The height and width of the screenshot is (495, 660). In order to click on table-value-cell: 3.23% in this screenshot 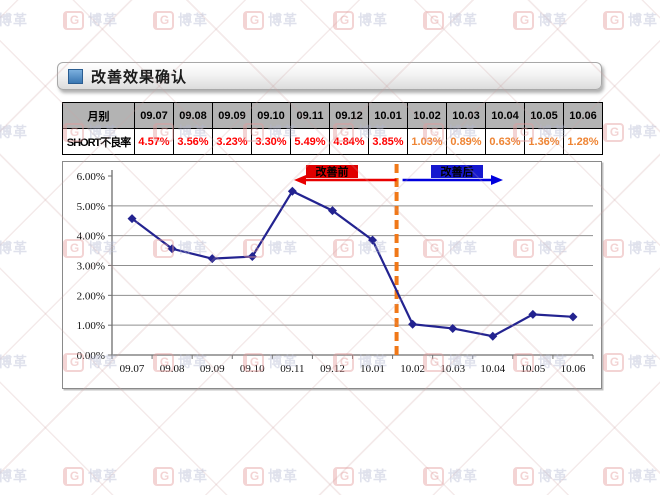, I will do `click(232, 141)`.